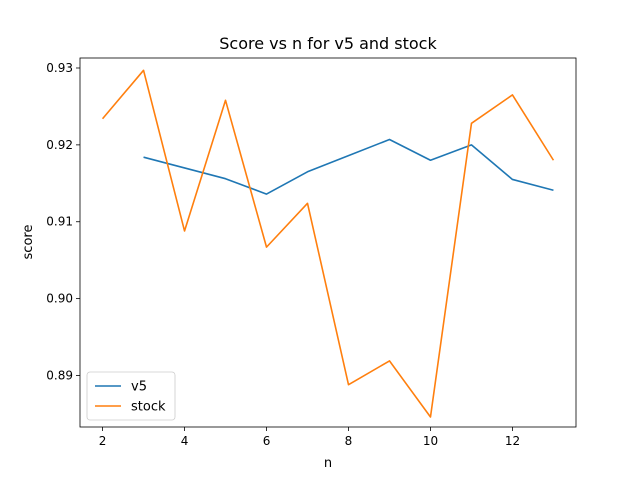 The width and height of the screenshot is (640, 480). Describe the element at coordinates (185, 441) in the screenshot. I see `x-tick-label: 4` at that location.